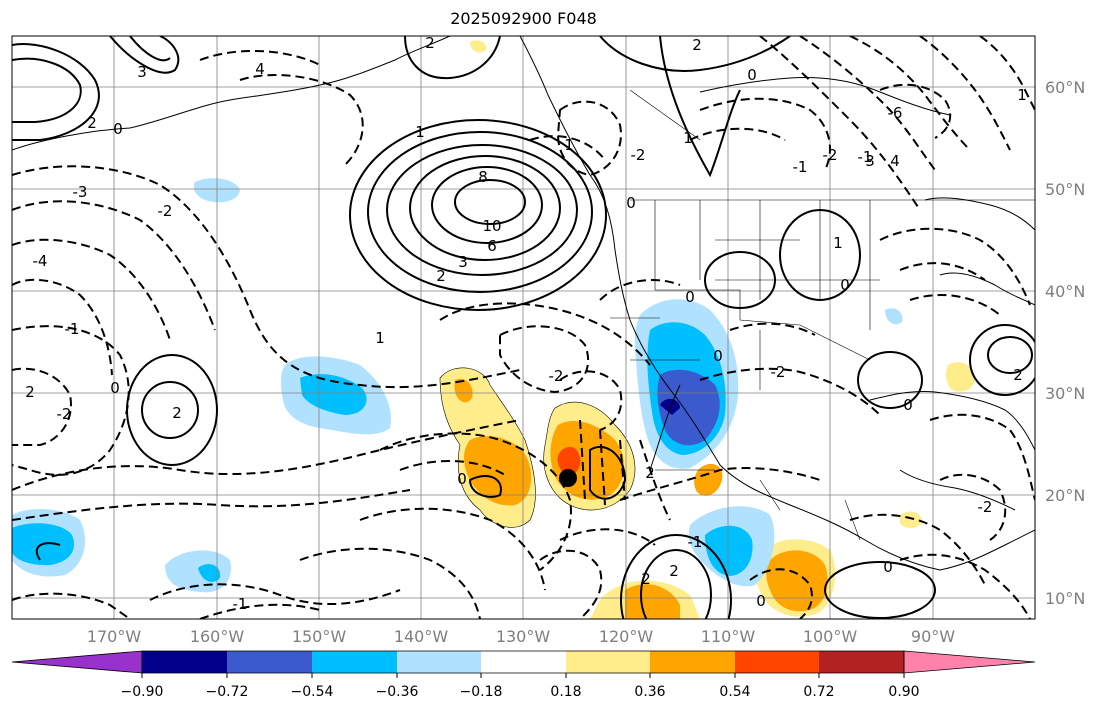  What do you see at coordinates (818, 692) in the screenshot?
I see `colorbar-tick-label: 0.72` at bounding box center [818, 692].